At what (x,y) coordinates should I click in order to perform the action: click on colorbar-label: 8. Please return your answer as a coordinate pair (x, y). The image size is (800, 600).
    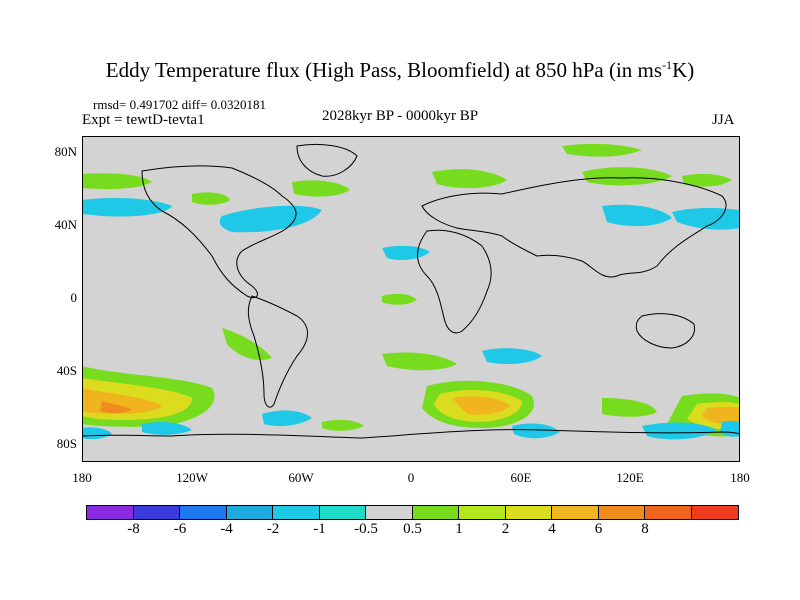
    Looking at the image, I should click on (645, 529).